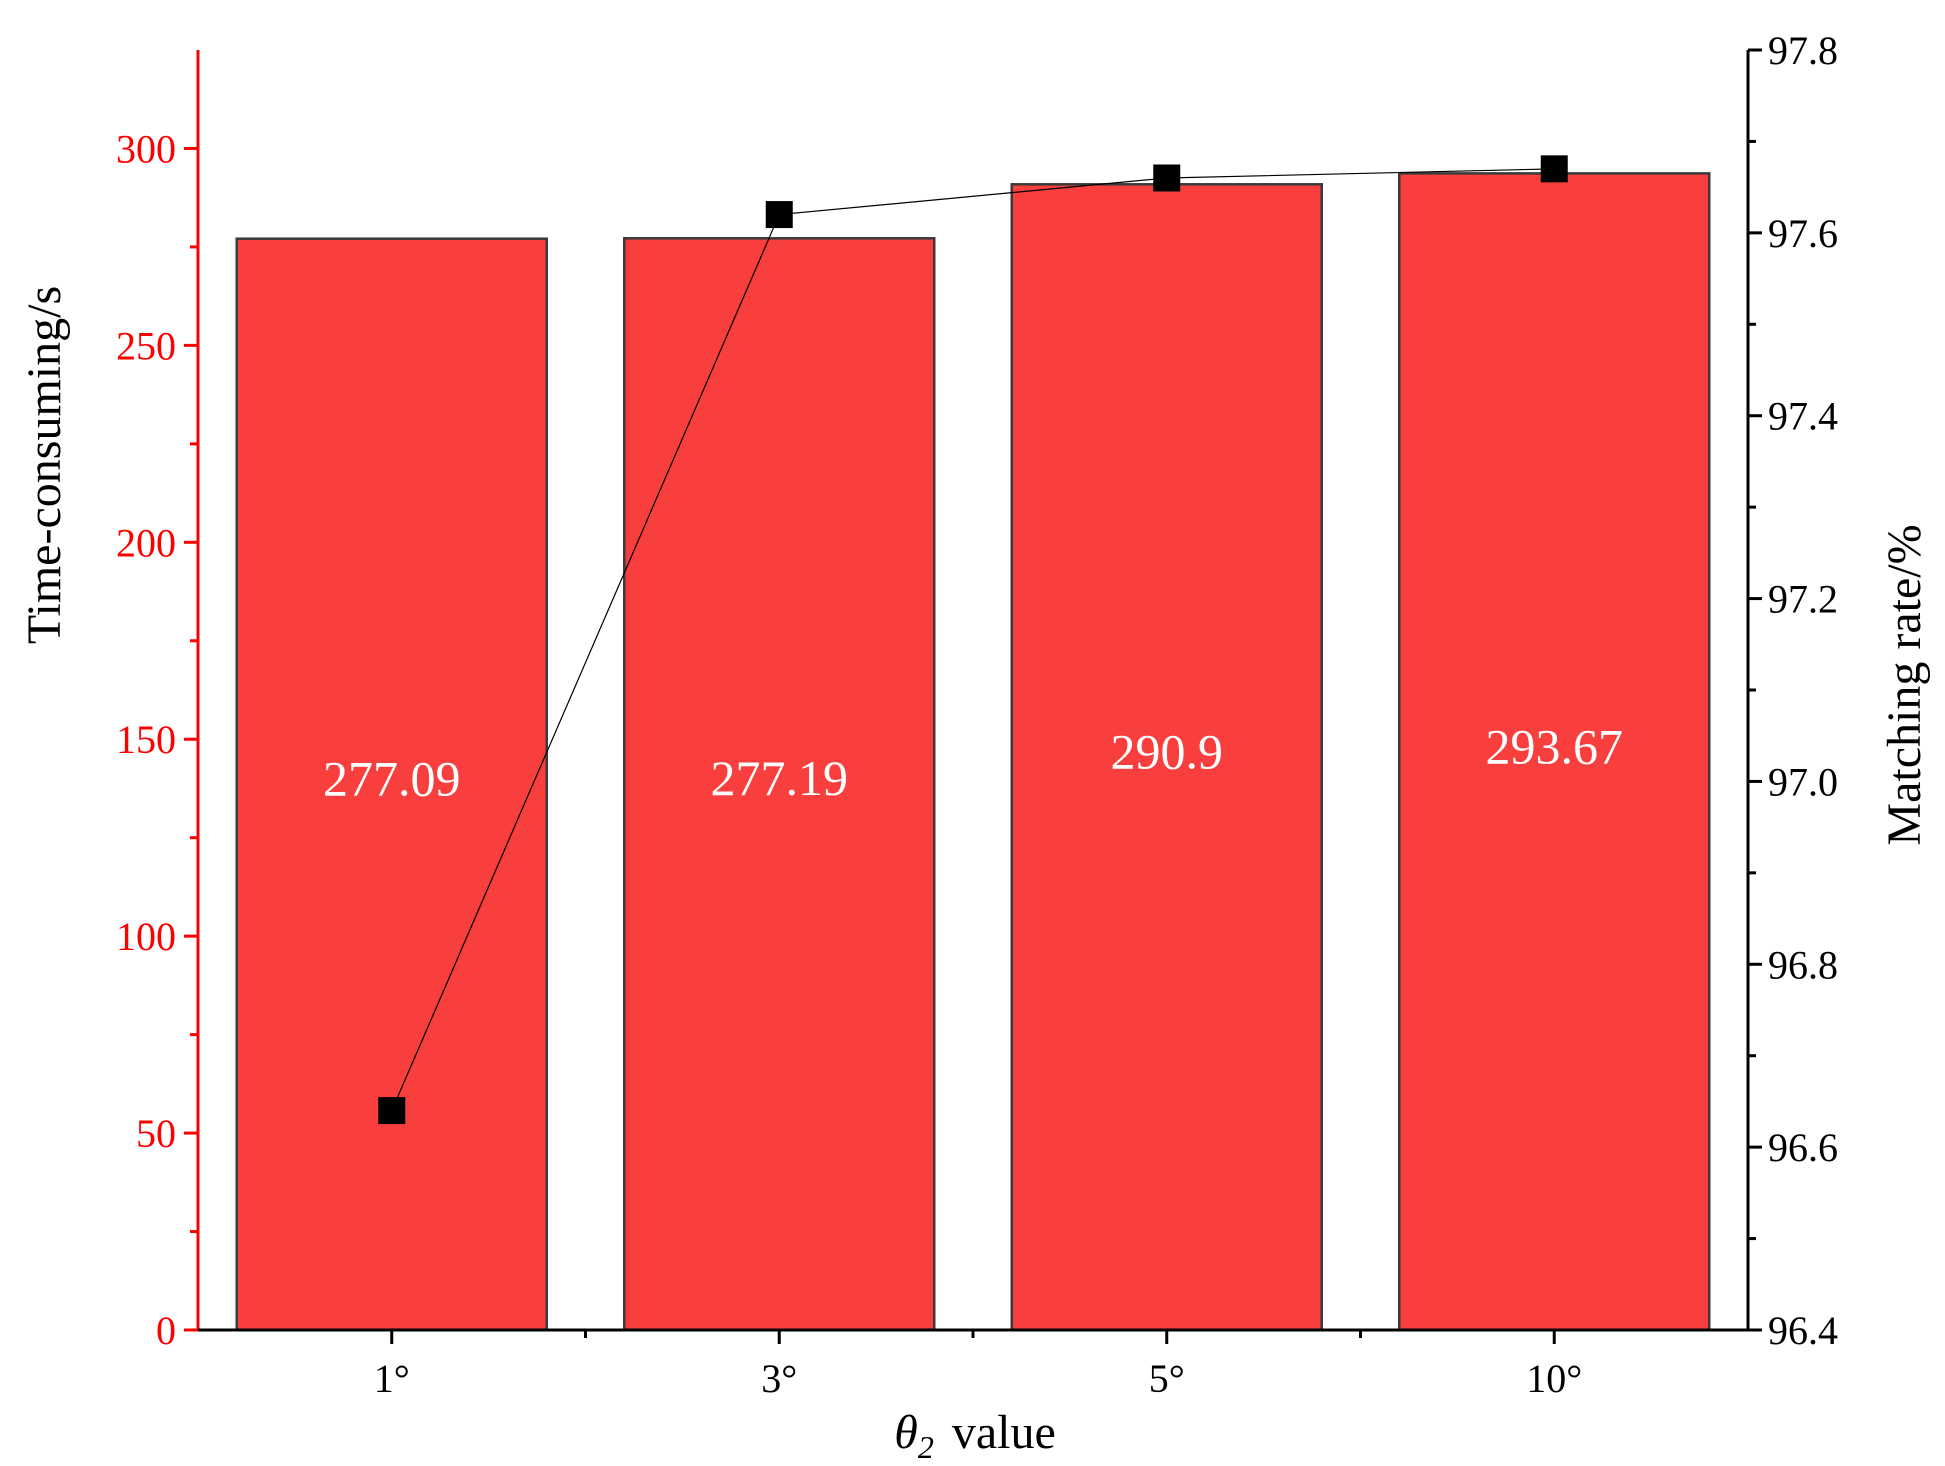 This screenshot has height=1466, width=1945. Describe the element at coordinates (1803, 599) in the screenshot. I see `right-axis-tick-label: 97.2` at that location.